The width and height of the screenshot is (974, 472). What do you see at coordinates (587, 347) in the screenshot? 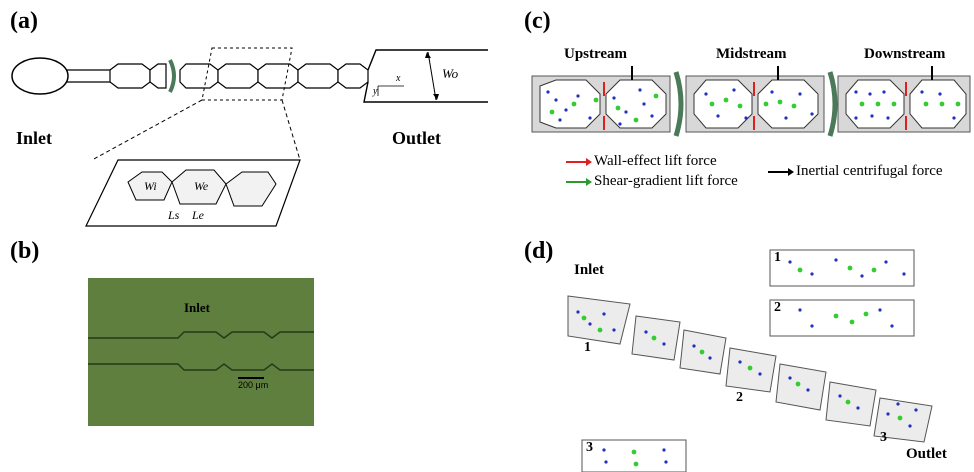
I see `marker-1: 1` at bounding box center [587, 347].